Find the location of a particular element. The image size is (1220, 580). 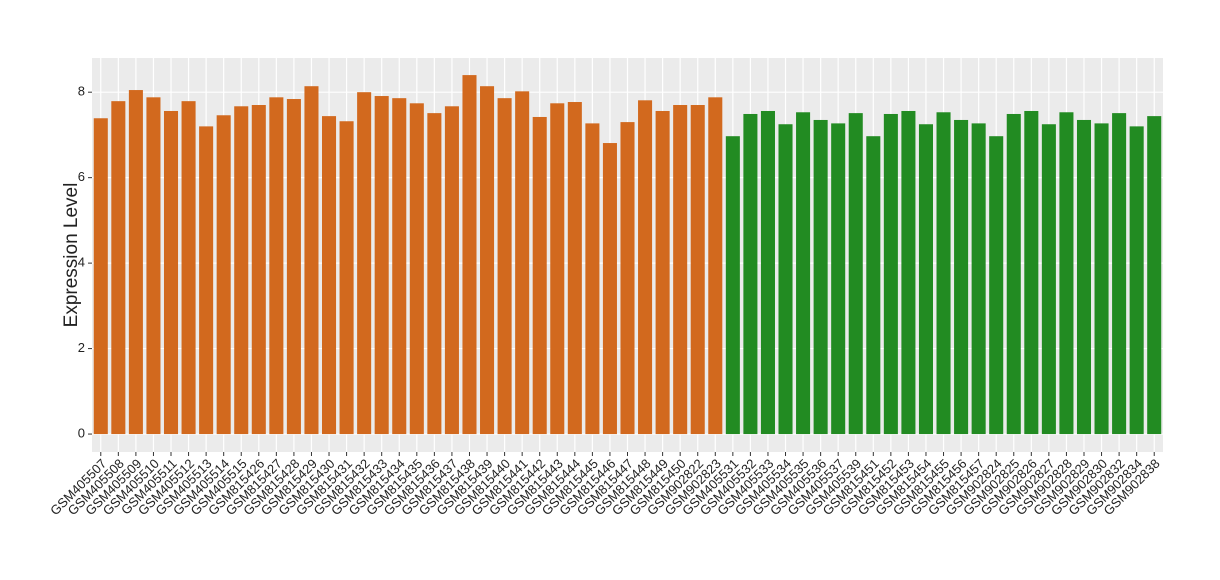

y-tick-label: 4 is located at coordinates (81, 262).